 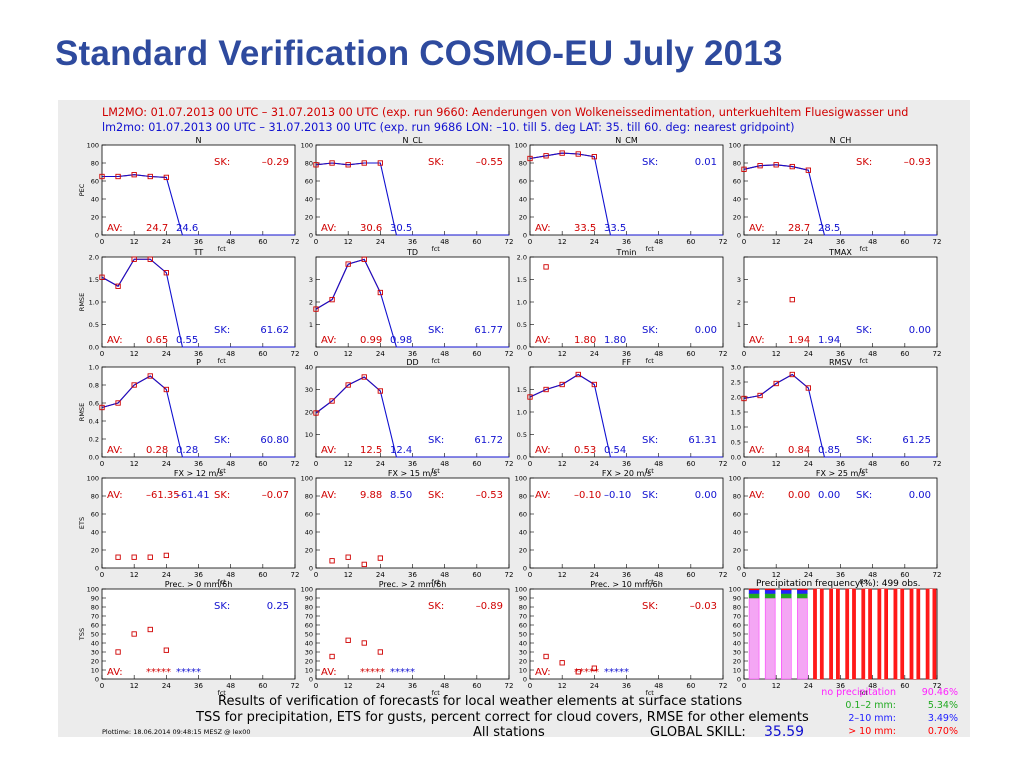 What do you see at coordinates (309, 617) in the screenshot?
I see `y-tick-label: 70` at bounding box center [309, 617].